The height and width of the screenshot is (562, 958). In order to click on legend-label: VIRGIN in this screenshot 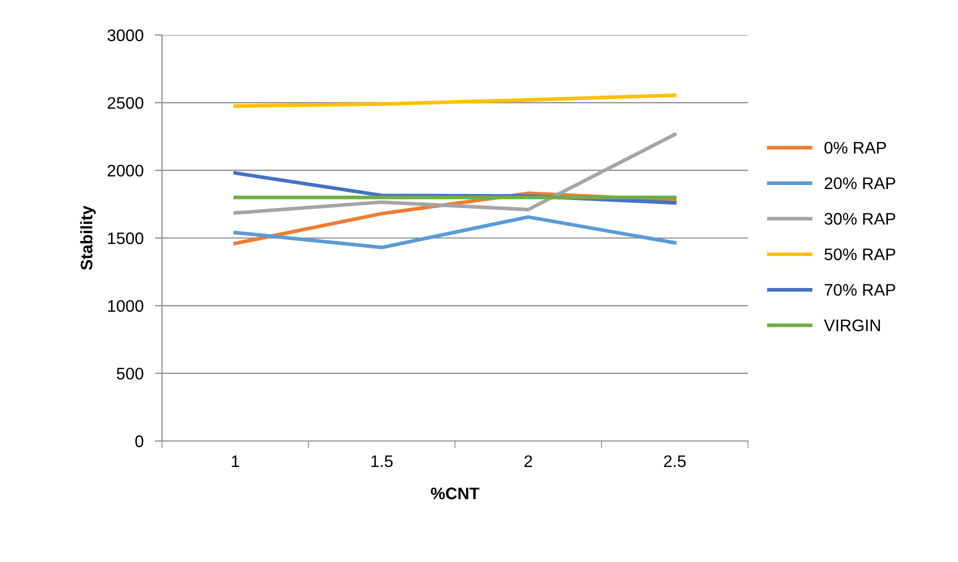, I will do `click(852, 326)`.